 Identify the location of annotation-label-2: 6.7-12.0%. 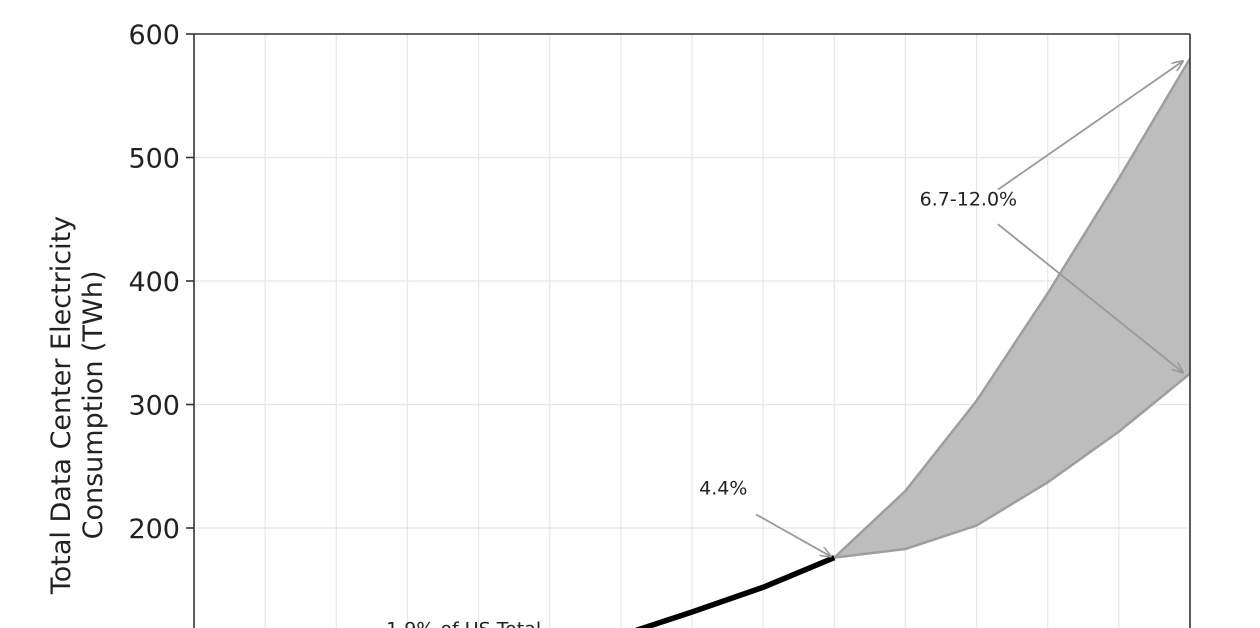
(968, 200).